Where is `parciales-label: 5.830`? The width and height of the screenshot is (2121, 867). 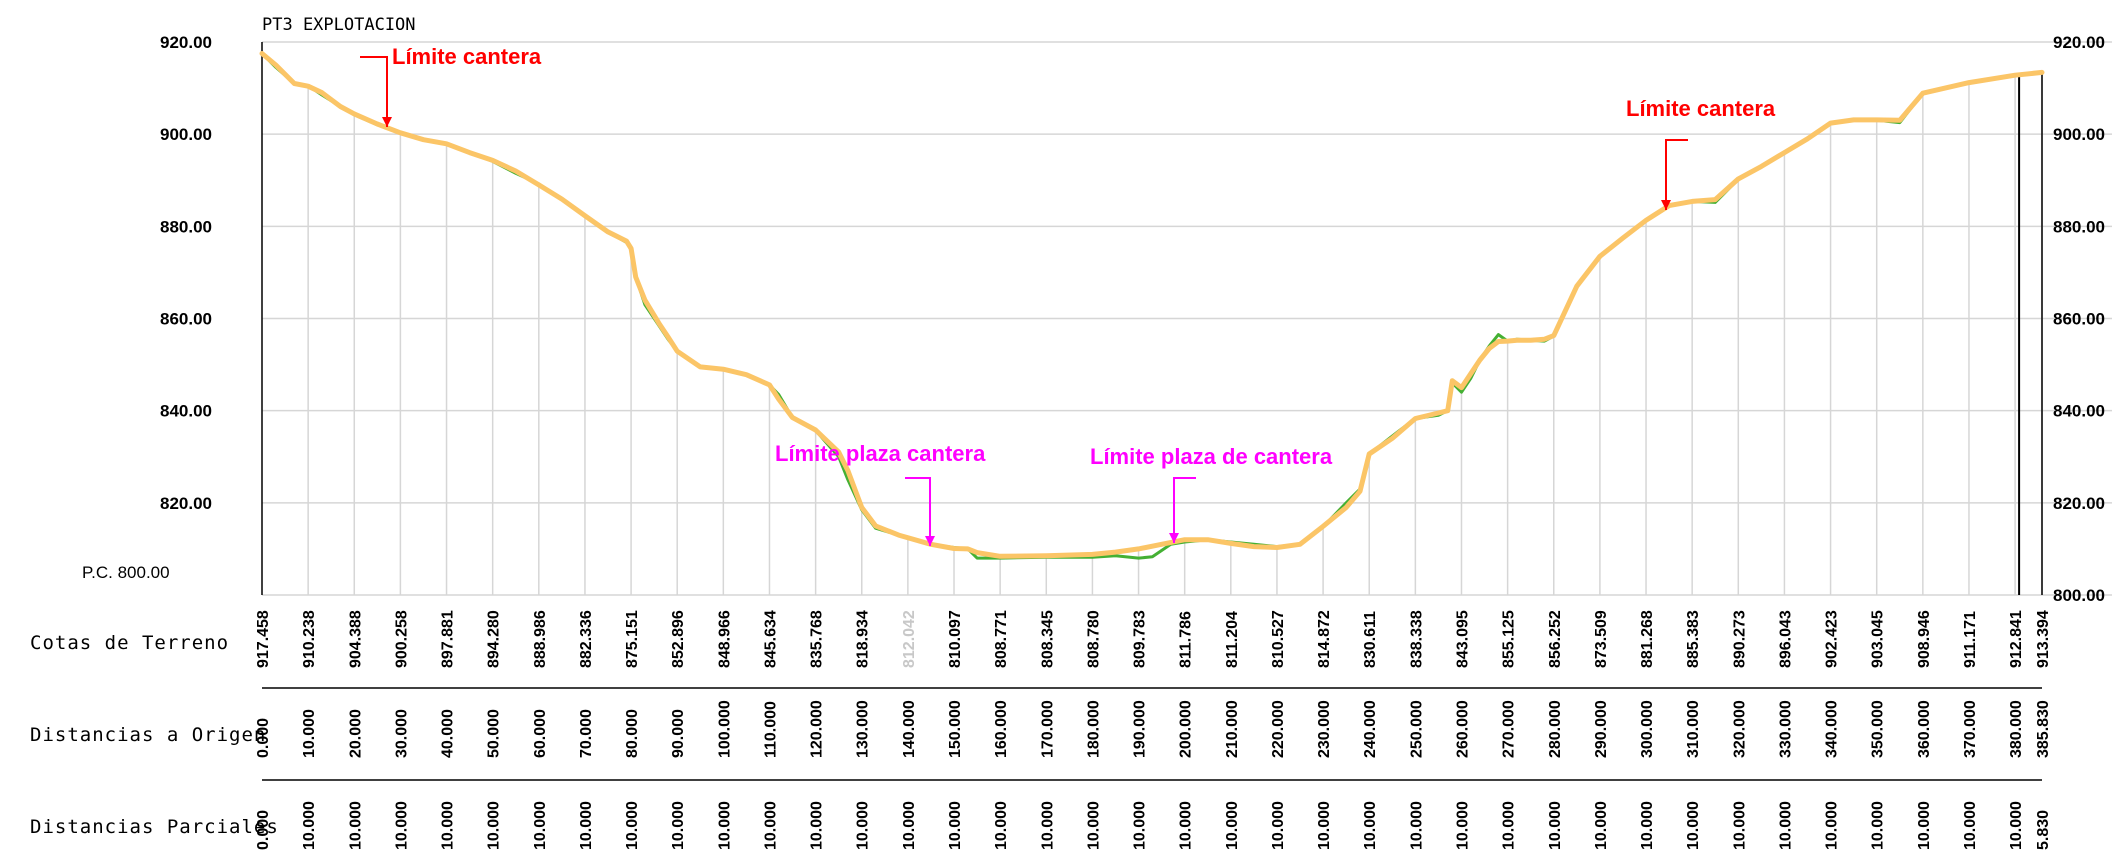 parciales-label: 5.830 is located at coordinates (2043, 830).